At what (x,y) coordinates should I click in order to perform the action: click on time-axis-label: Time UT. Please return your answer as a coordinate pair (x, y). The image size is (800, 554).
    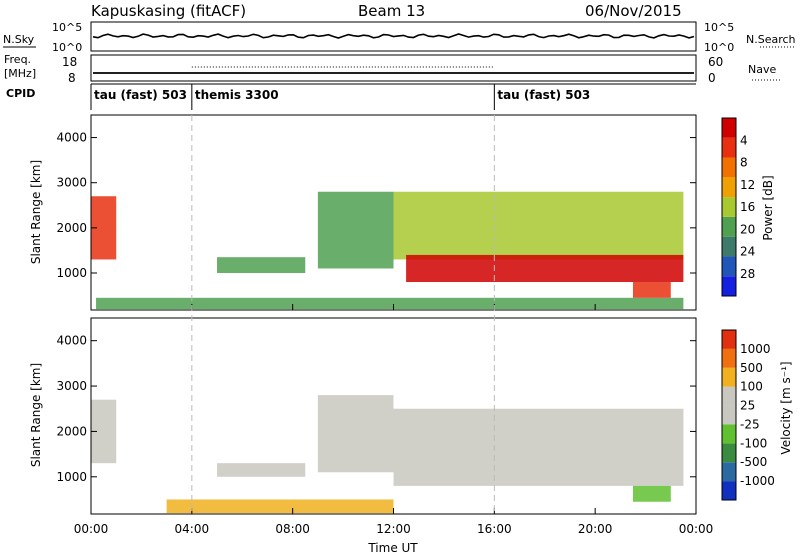
    Looking at the image, I should click on (392, 547).